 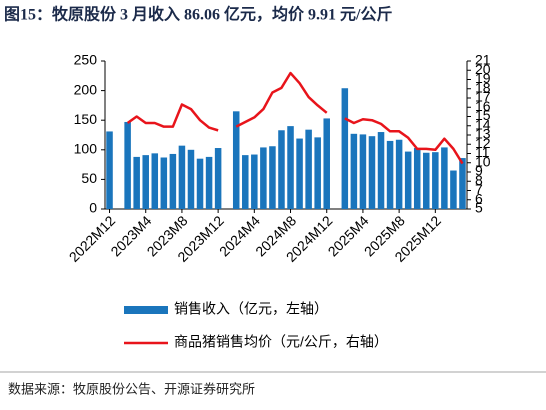 What do you see at coordinates (86, 60) in the screenshot?
I see `y-tick-label: 250` at bounding box center [86, 60].